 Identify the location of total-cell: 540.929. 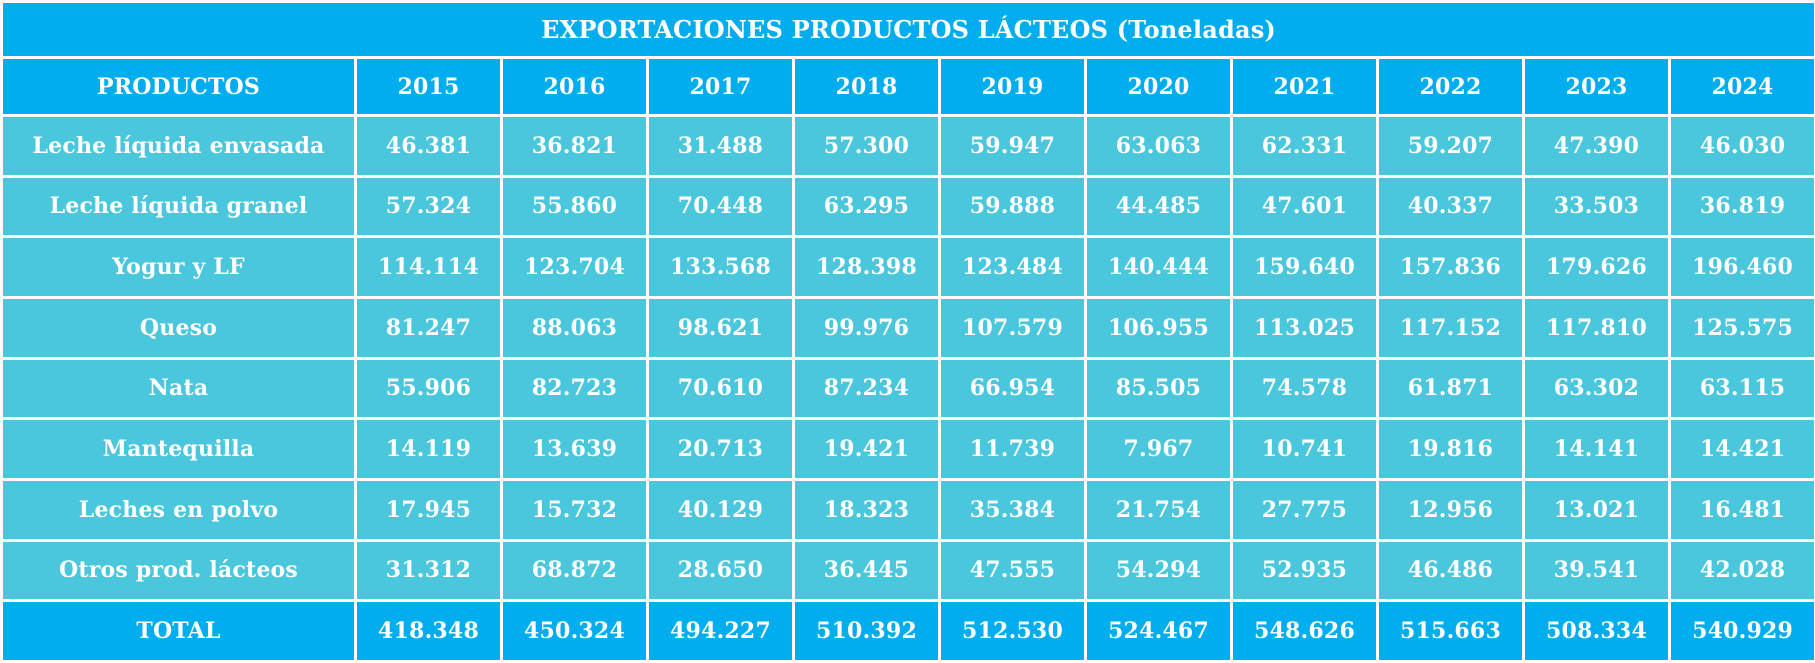
(1741, 631).